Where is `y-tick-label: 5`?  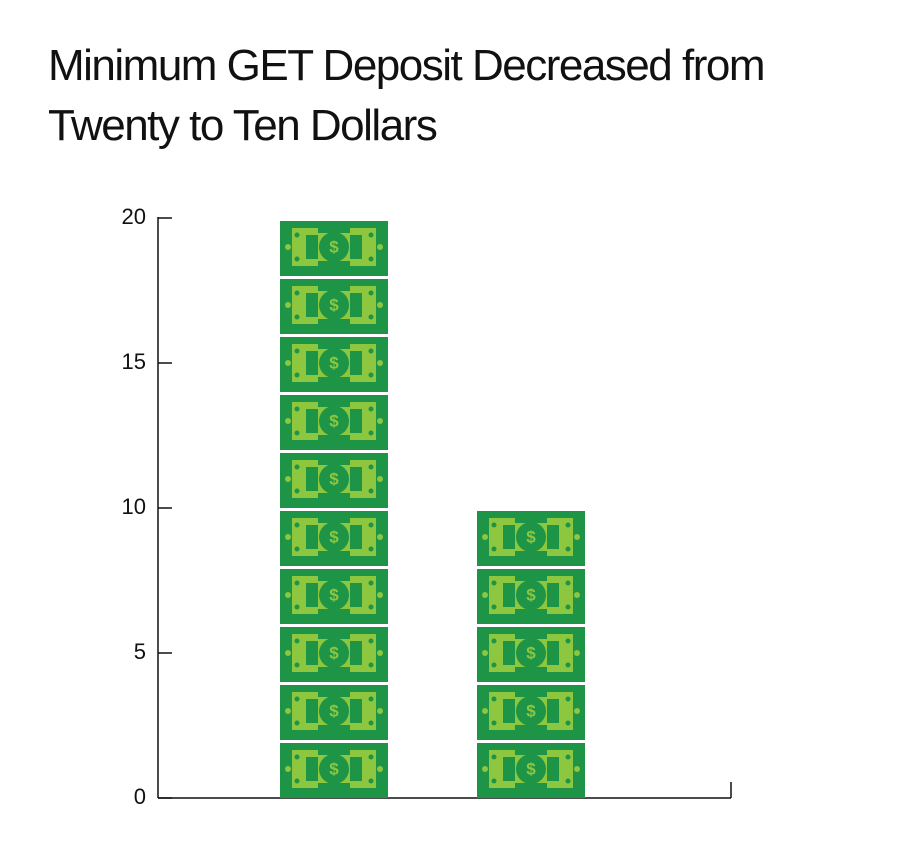 y-tick-label: 5 is located at coordinates (140, 651).